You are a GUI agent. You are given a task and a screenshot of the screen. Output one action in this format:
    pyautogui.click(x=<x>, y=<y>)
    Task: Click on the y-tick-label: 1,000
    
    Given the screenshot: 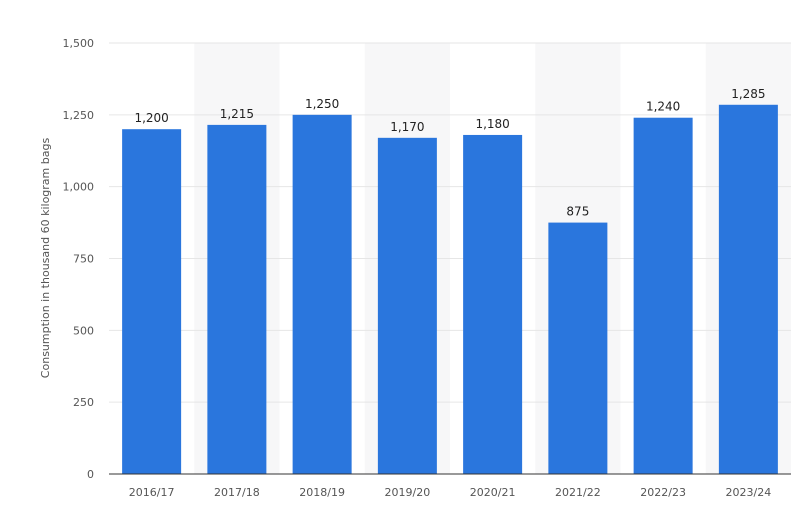 What is the action you would take?
    pyautogui.click(x=79, y=187)
    